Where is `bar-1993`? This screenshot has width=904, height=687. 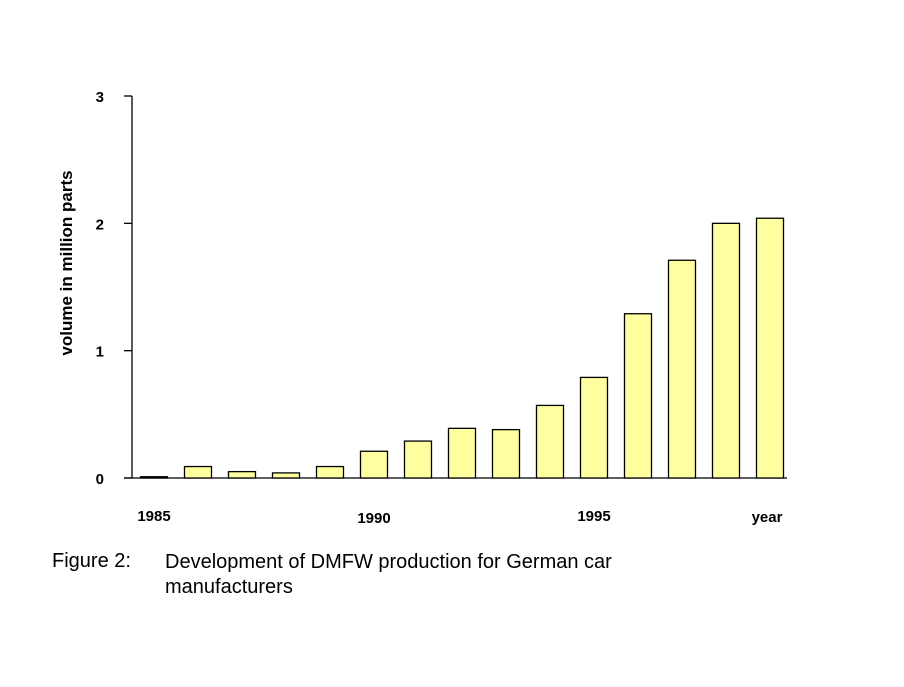 bar-1993 is located at coordinates (506, 453).